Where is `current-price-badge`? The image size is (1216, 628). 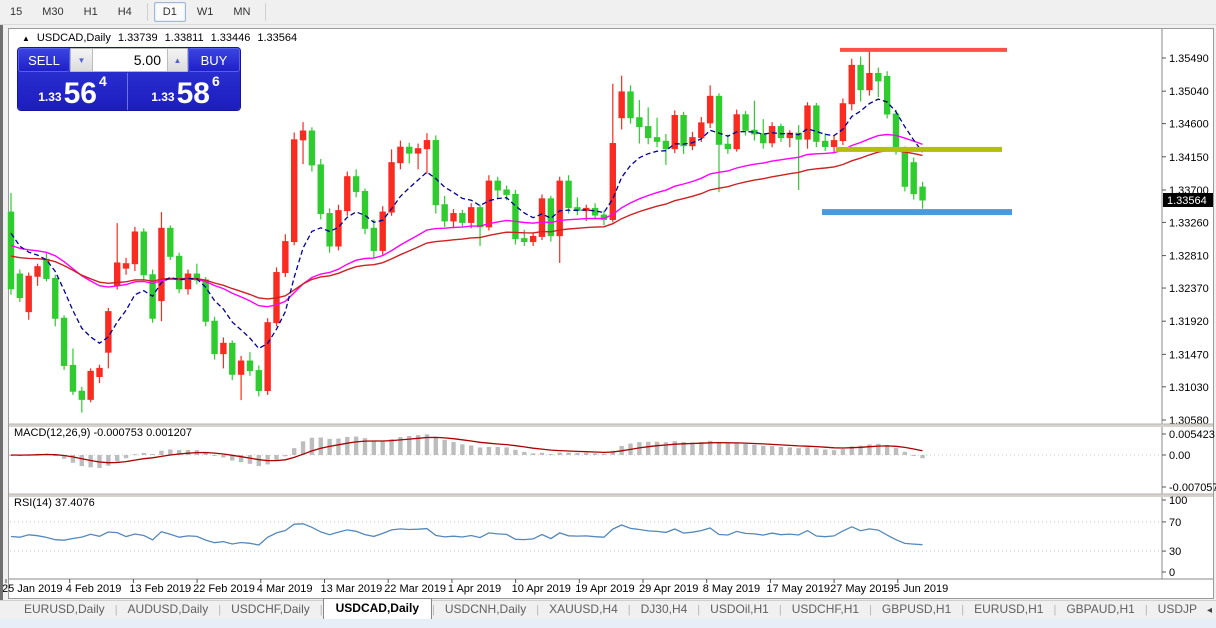 current-price-badge is located at coordinates (1188, 199).